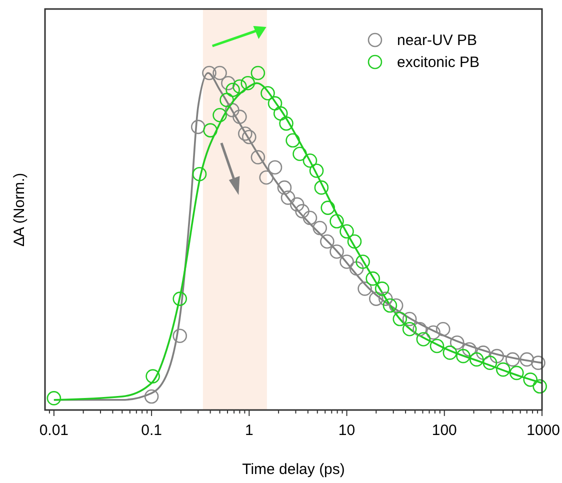 Image resolution: width=562 pixels, height=483 pixels. Describe the element at coordinates (293, 469) in the screenshot. I see `x-axis-title: Time delay (ps)` at that location.